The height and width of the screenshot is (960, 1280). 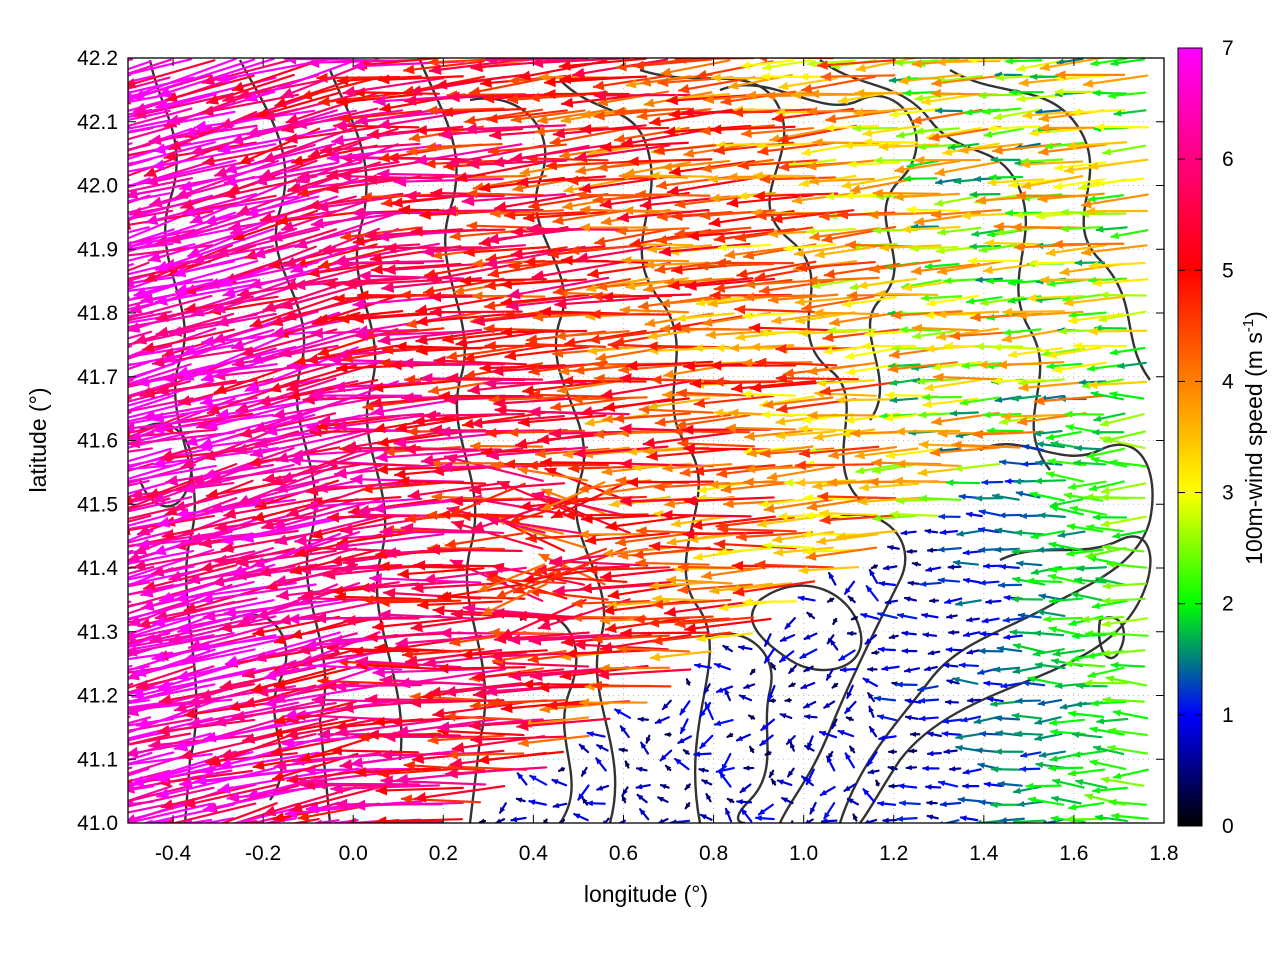 I want to click on x-tick-label: -0.2, so click(x=263, y=853).